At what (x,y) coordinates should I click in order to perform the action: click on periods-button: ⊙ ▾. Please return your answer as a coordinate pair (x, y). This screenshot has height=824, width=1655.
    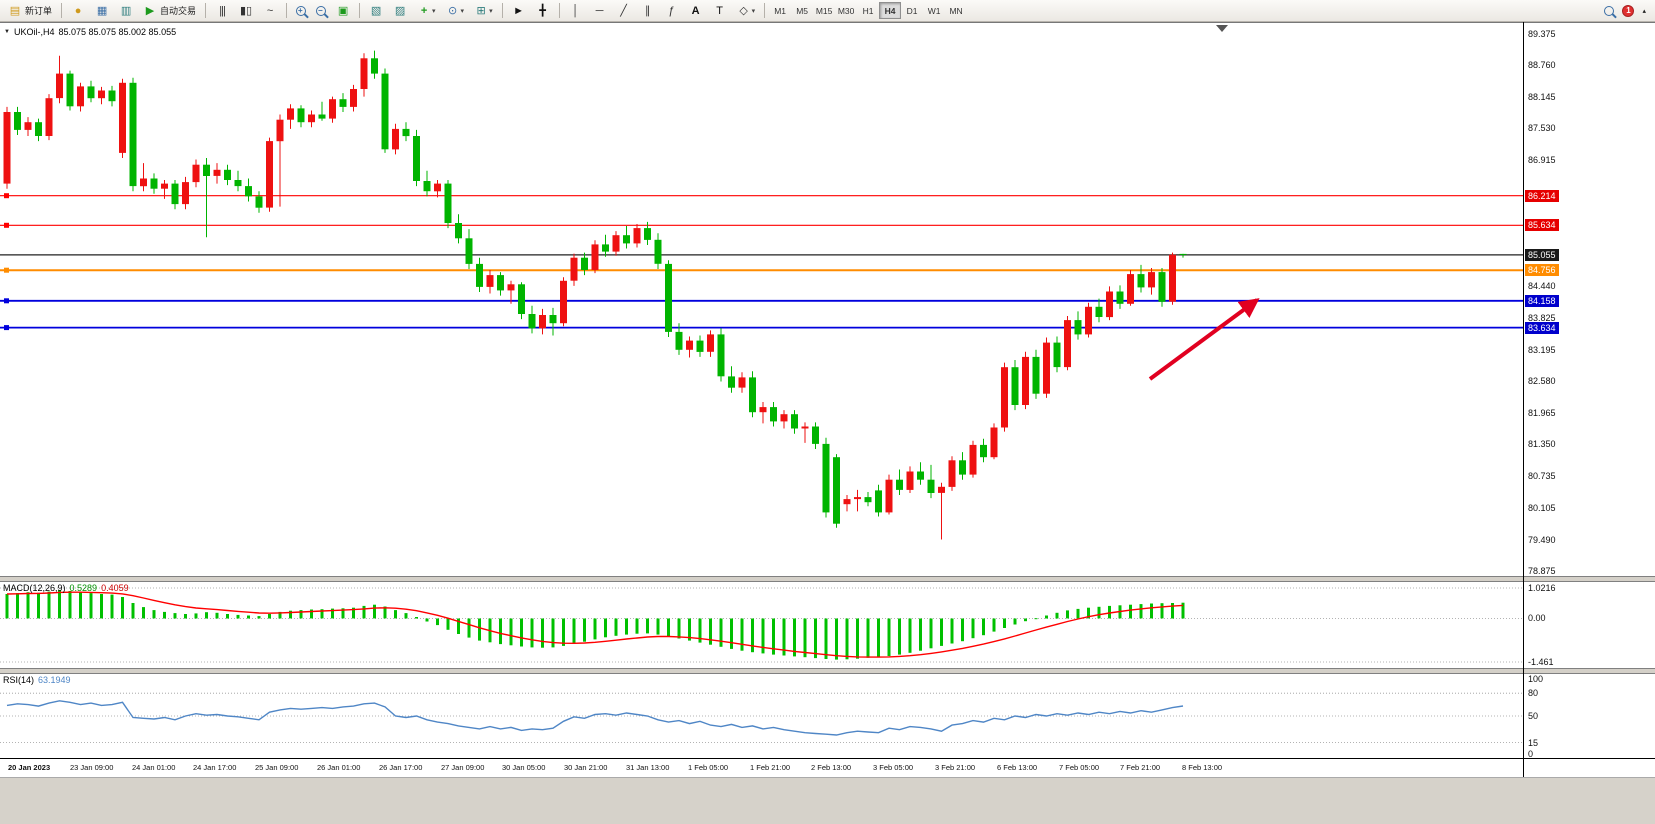
    Looking at the image, I should click on (455, 11).